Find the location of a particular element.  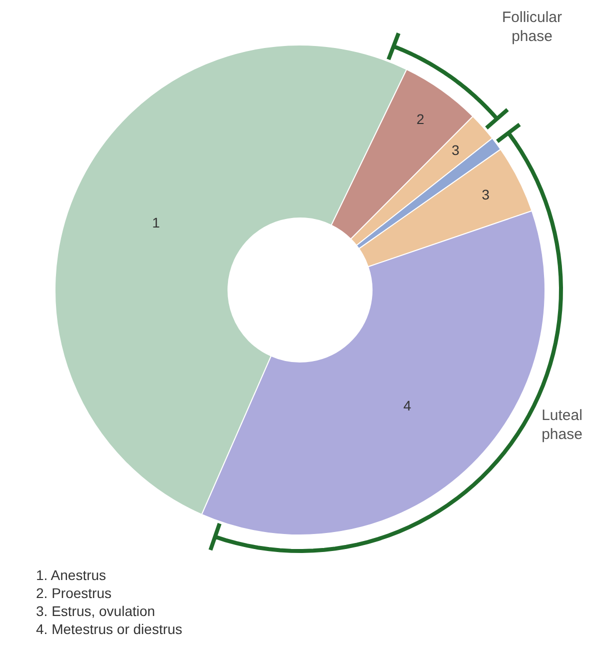

slice-label: 4 is located at coordinates (407, 405).